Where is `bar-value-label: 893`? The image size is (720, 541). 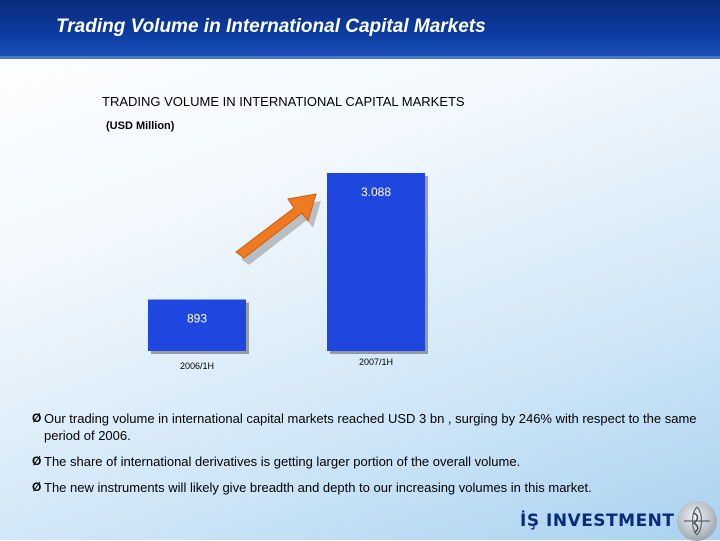 bar-value-label: 893 is located at coordinates (197, 319).